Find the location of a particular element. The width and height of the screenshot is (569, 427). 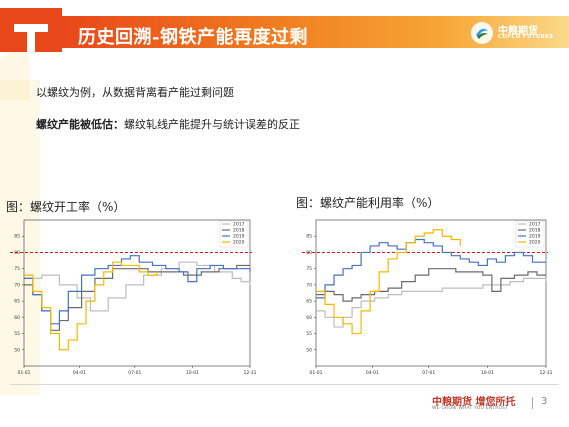

finding-detail: 螺纹轧线产能提升与统计误差的反正 is located at coordinates (212, 124).